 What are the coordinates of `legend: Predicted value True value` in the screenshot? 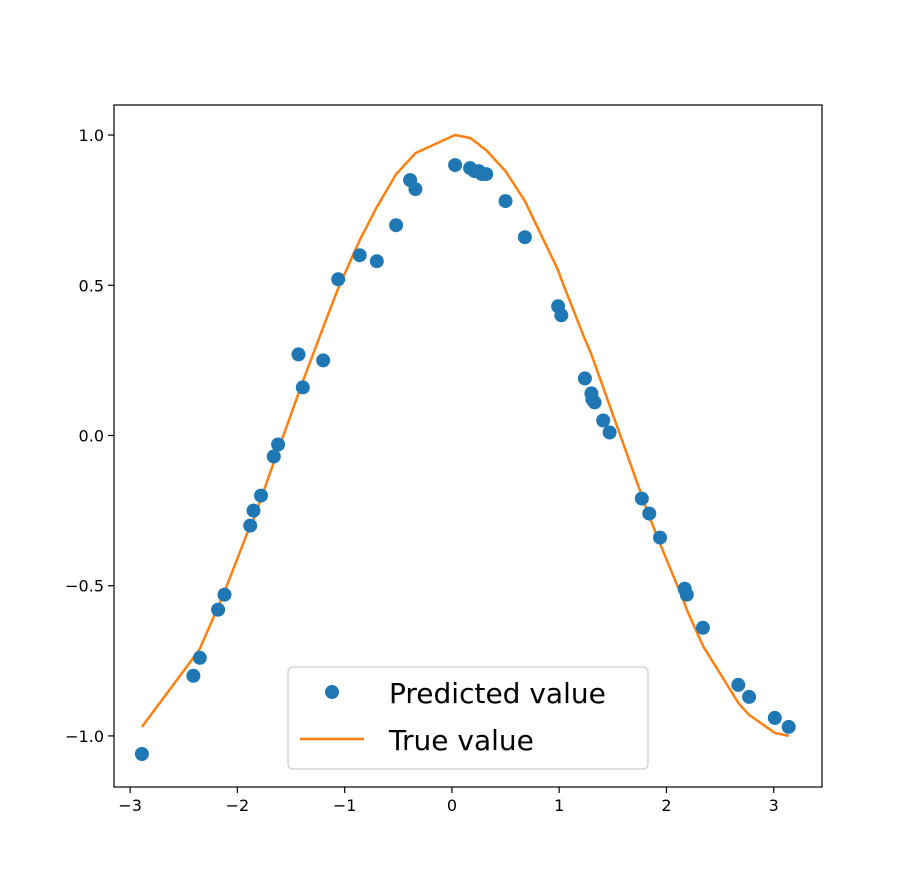 It's located at (468, 718).